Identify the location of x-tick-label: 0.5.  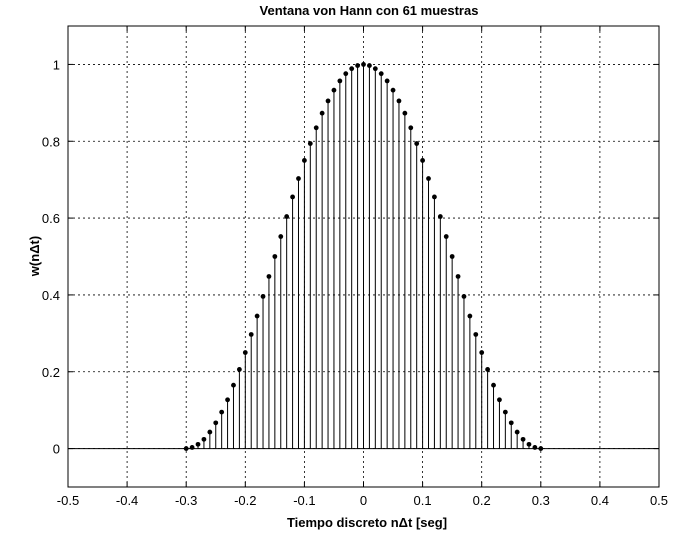
(659, 500).